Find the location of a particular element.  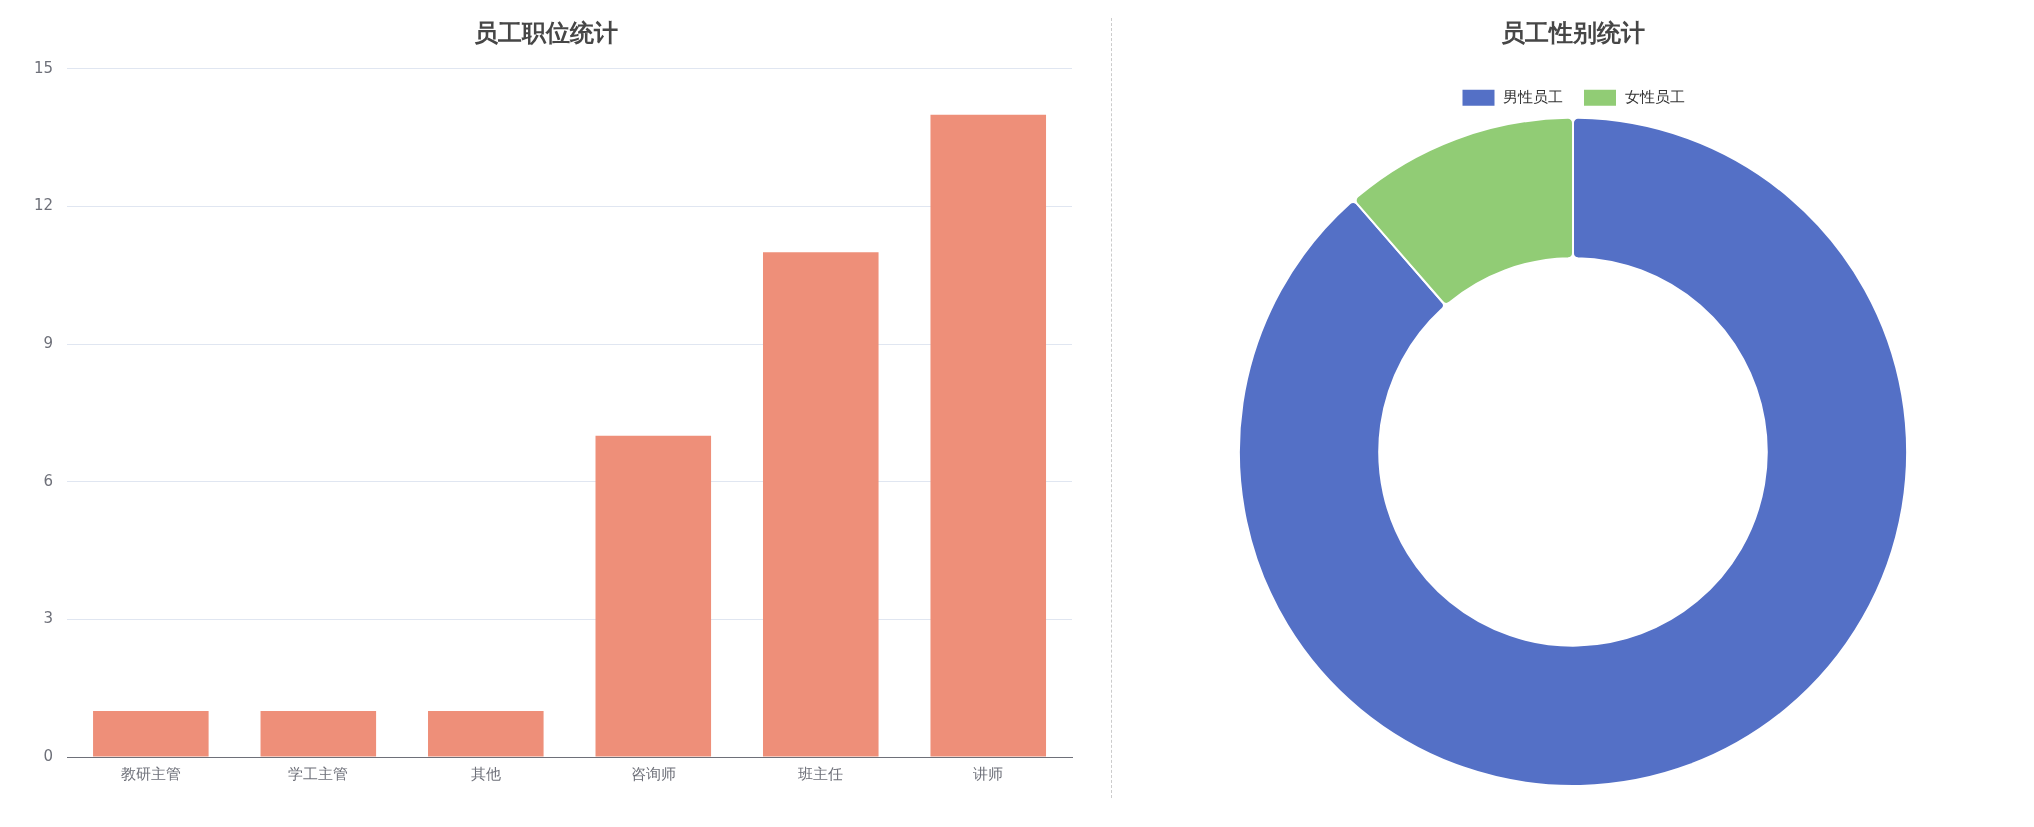

x-tick-label: 学工主管 is located at coordinates (318, 773).